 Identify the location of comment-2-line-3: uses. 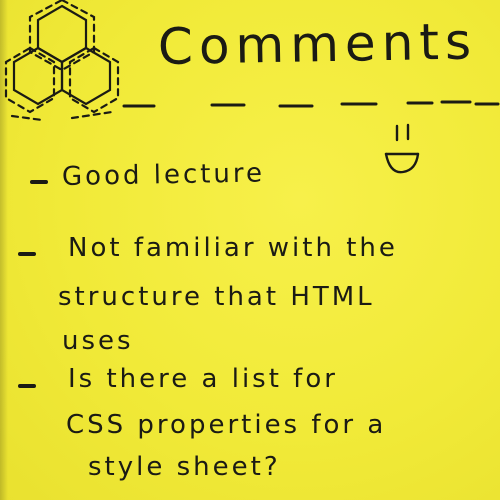
(98, 341).